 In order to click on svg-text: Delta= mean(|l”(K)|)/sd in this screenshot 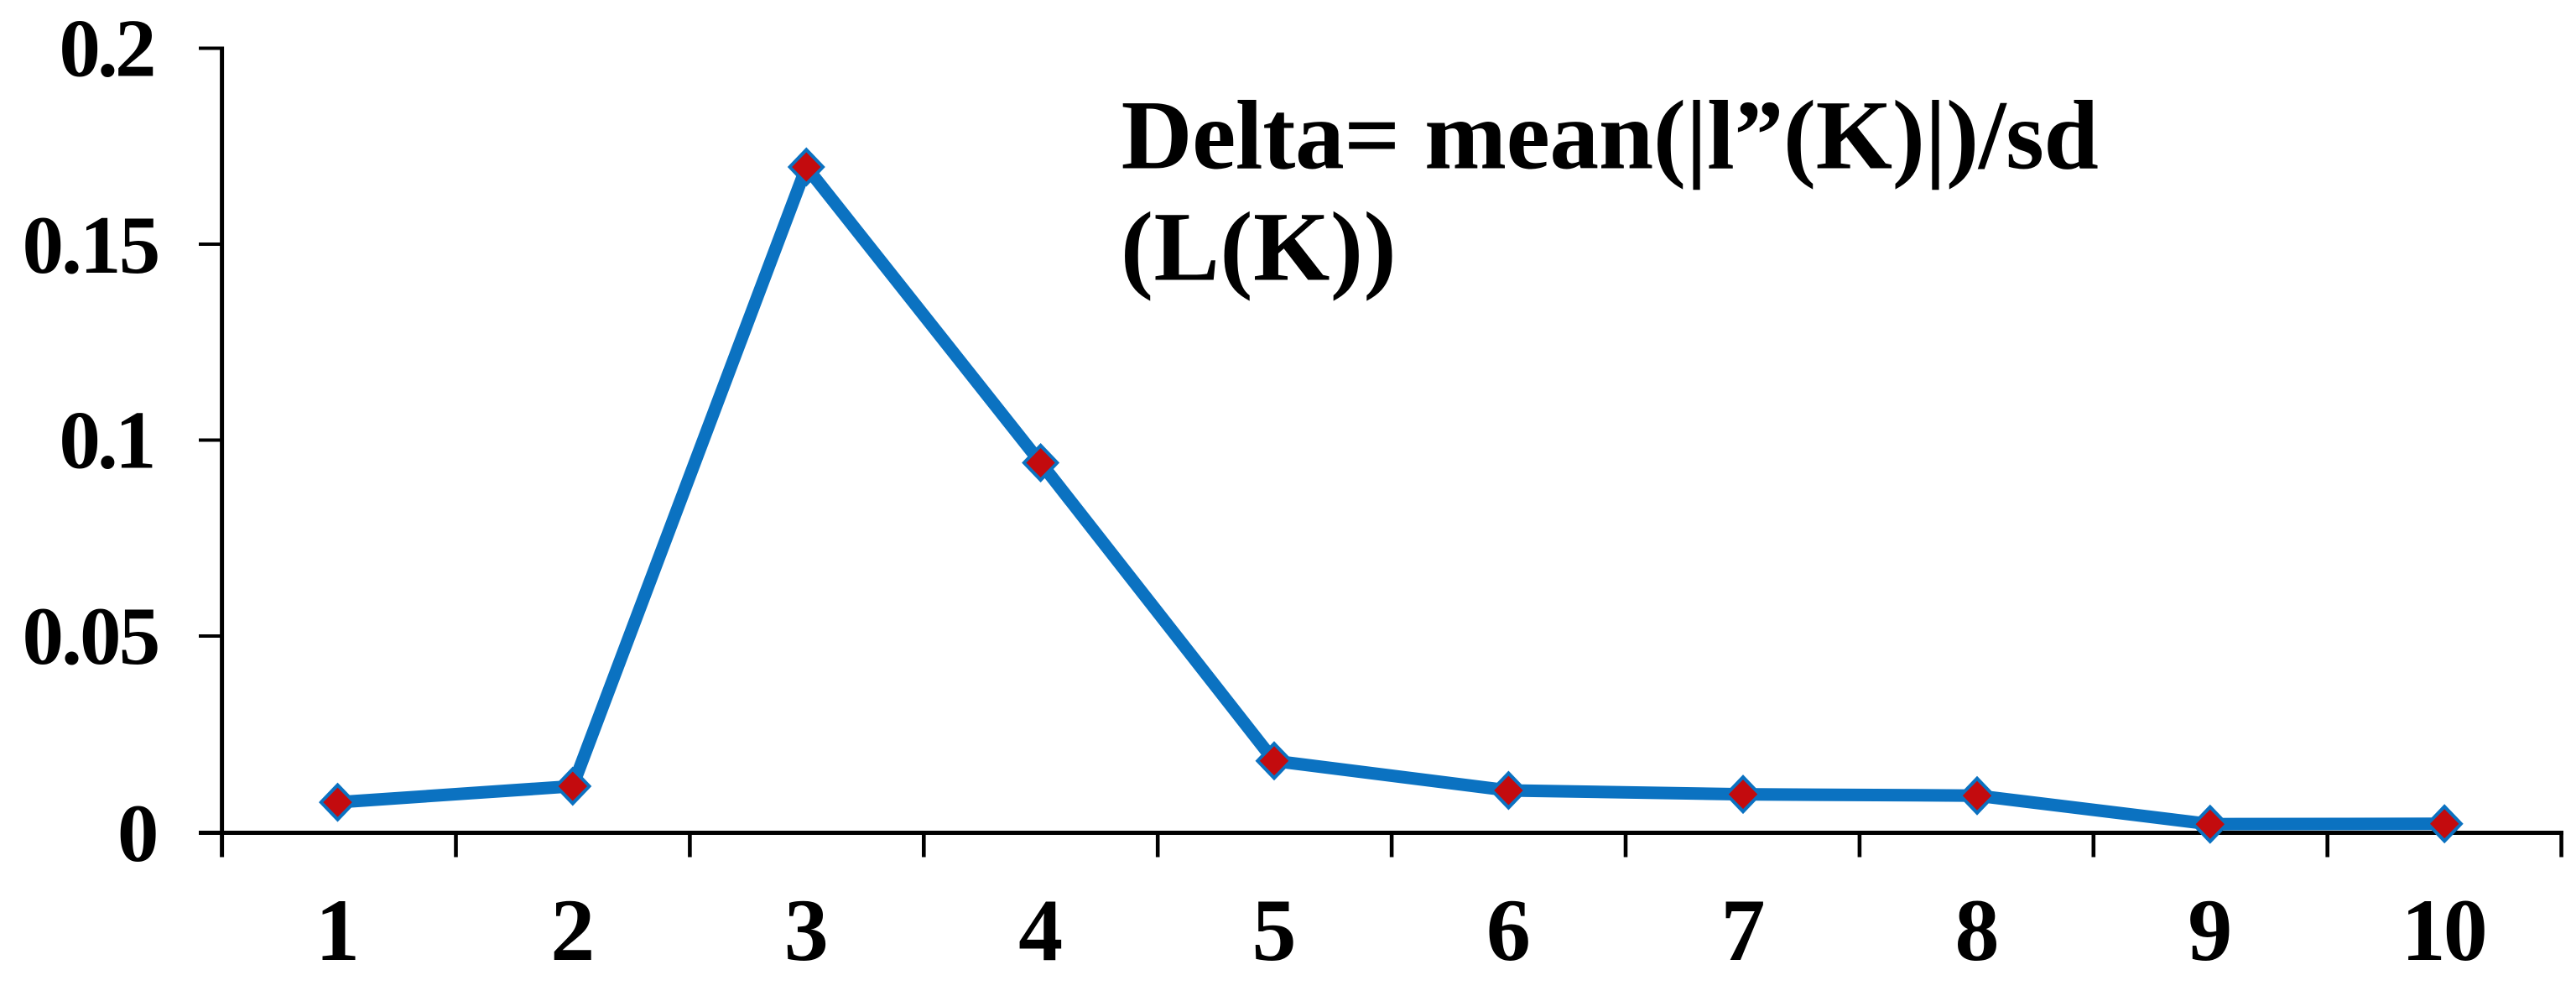, I will do `click(1610, 135)`.